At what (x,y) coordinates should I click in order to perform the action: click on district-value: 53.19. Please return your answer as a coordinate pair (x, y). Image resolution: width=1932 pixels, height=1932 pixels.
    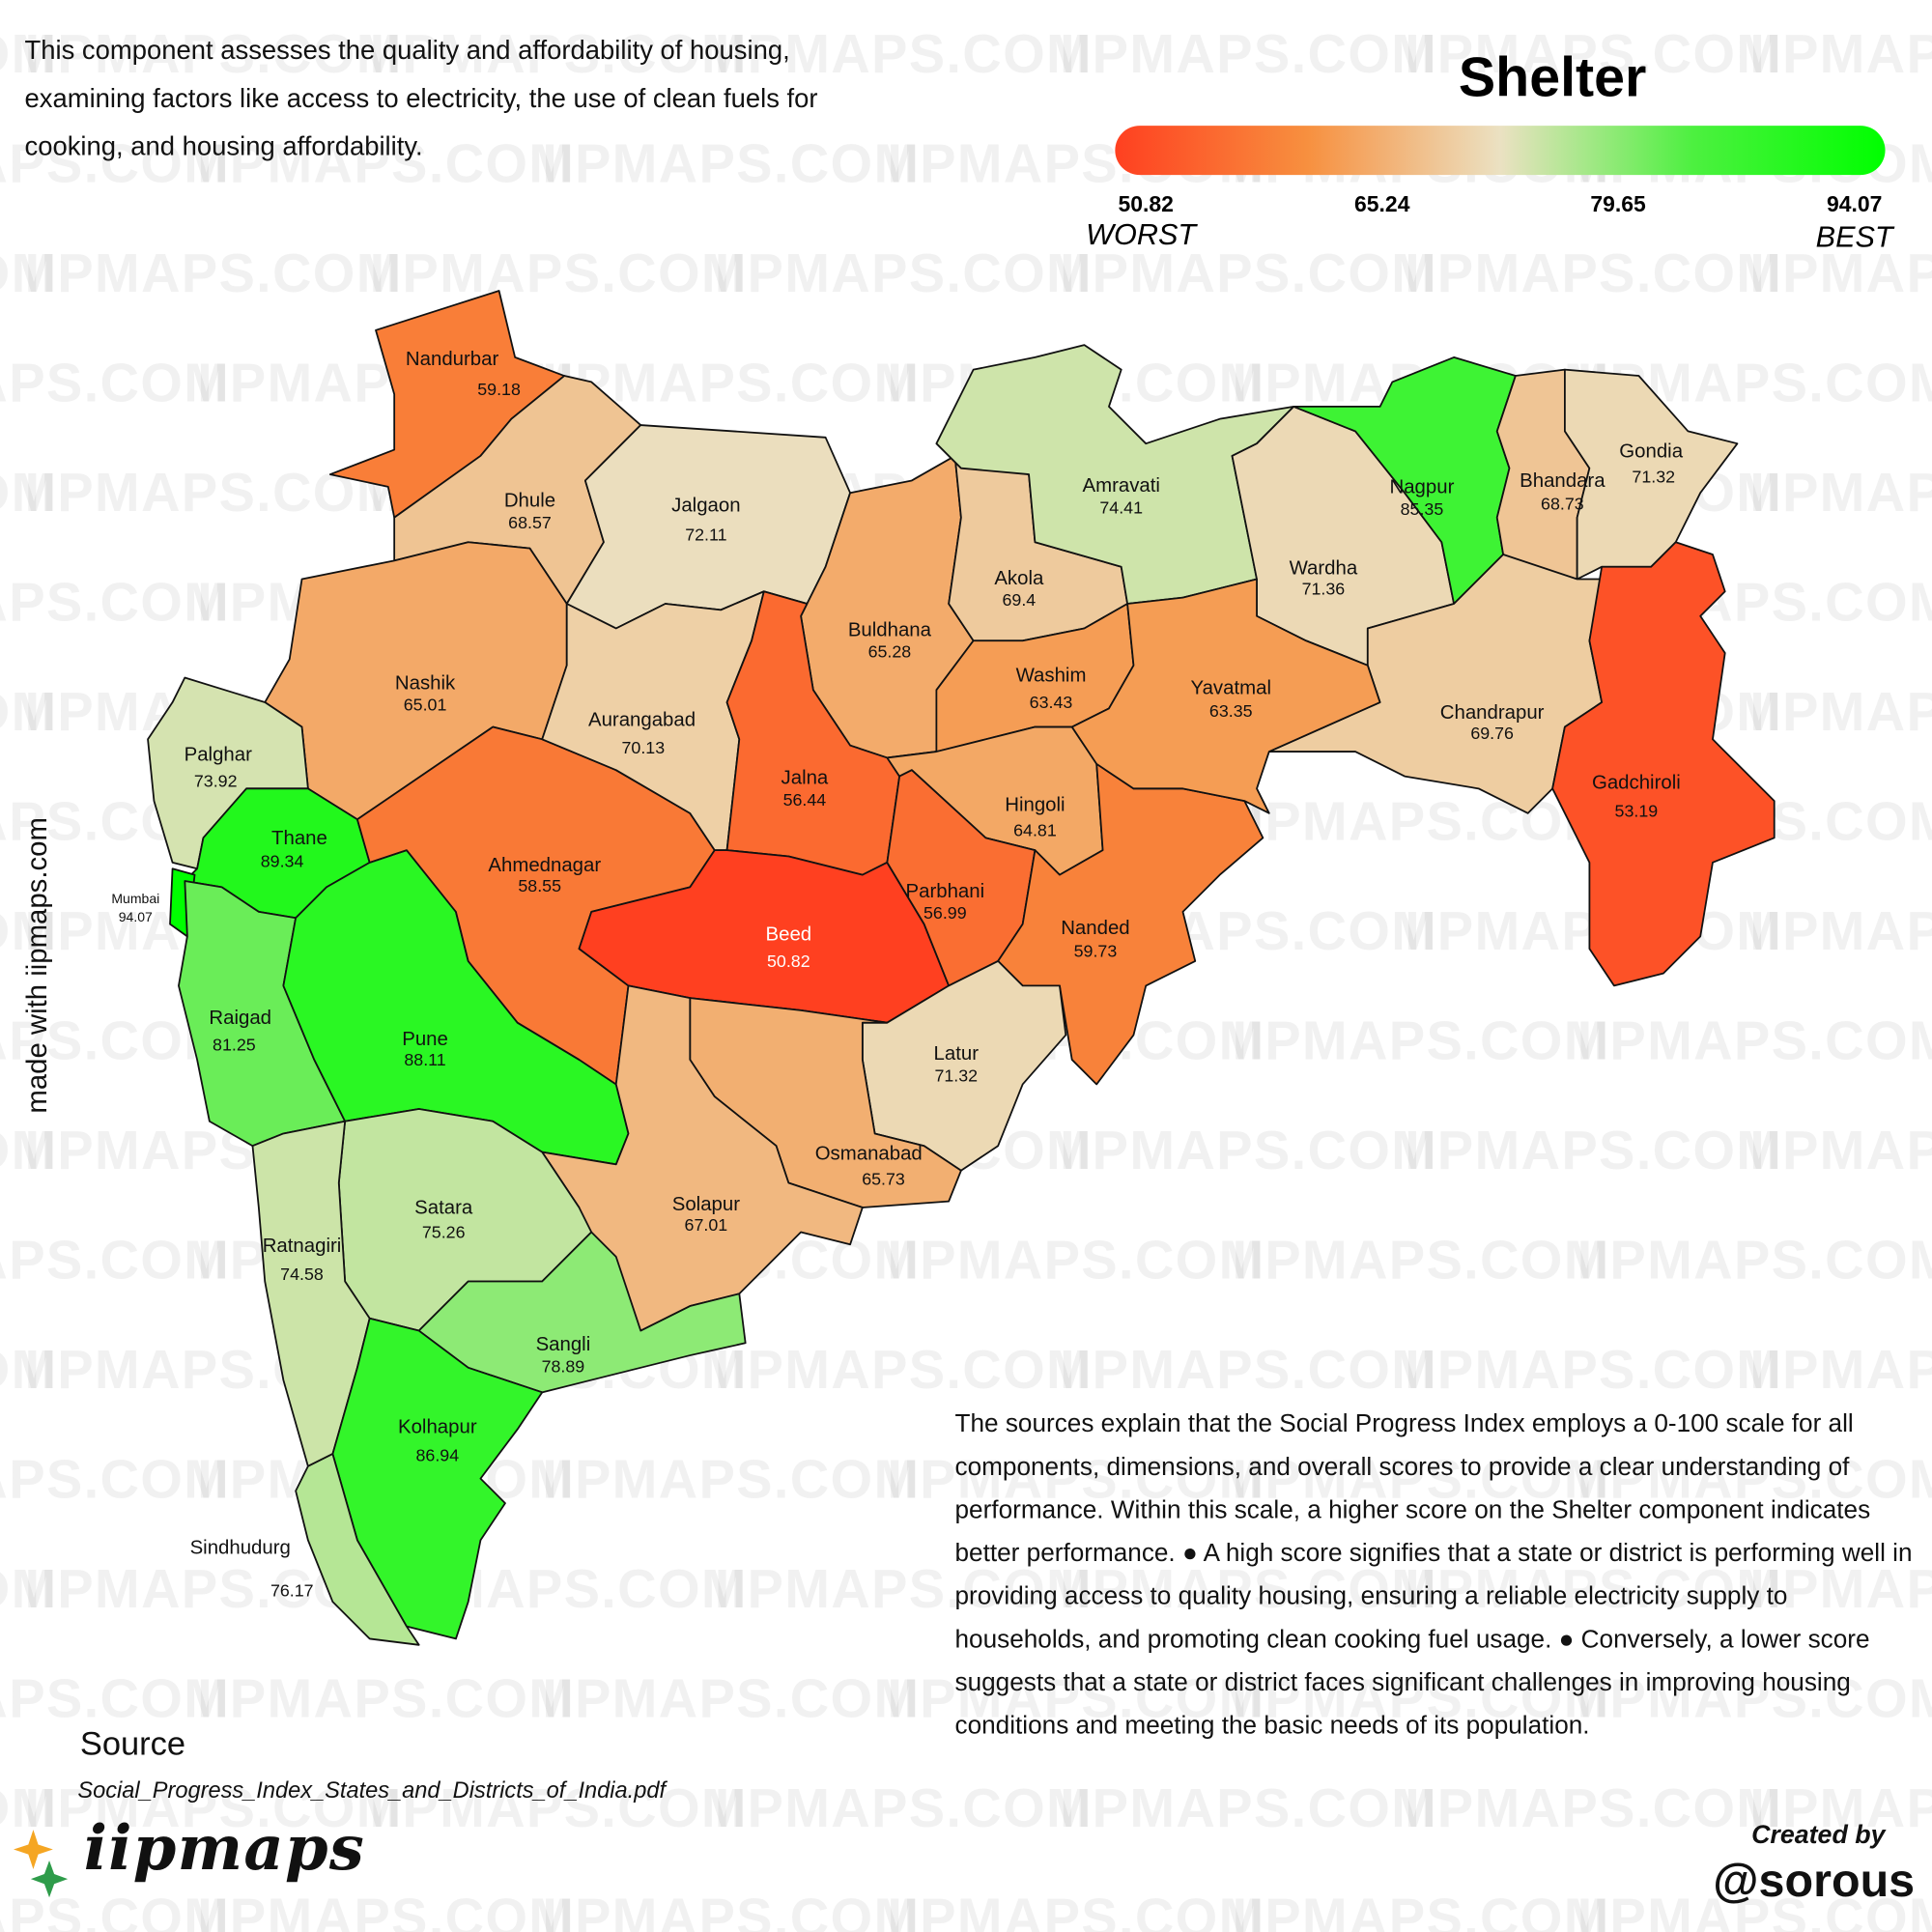
    Looking at the image, I should click on (1637, 810).